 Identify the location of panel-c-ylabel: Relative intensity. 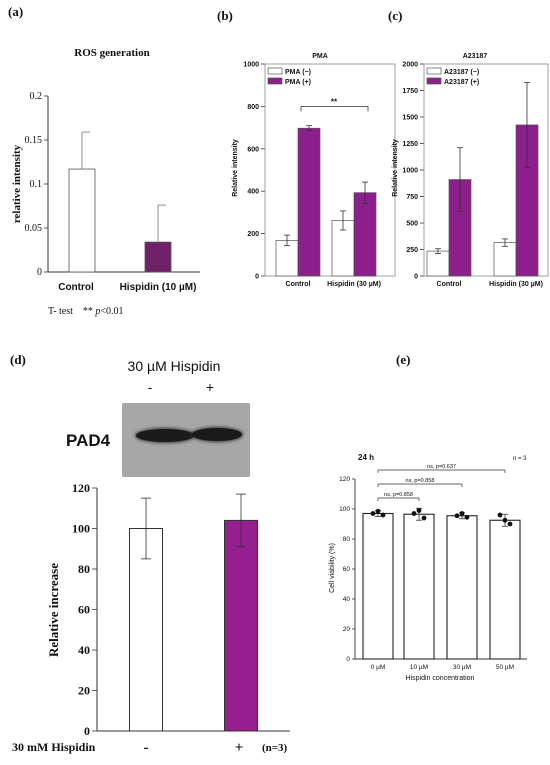
(395, 168).